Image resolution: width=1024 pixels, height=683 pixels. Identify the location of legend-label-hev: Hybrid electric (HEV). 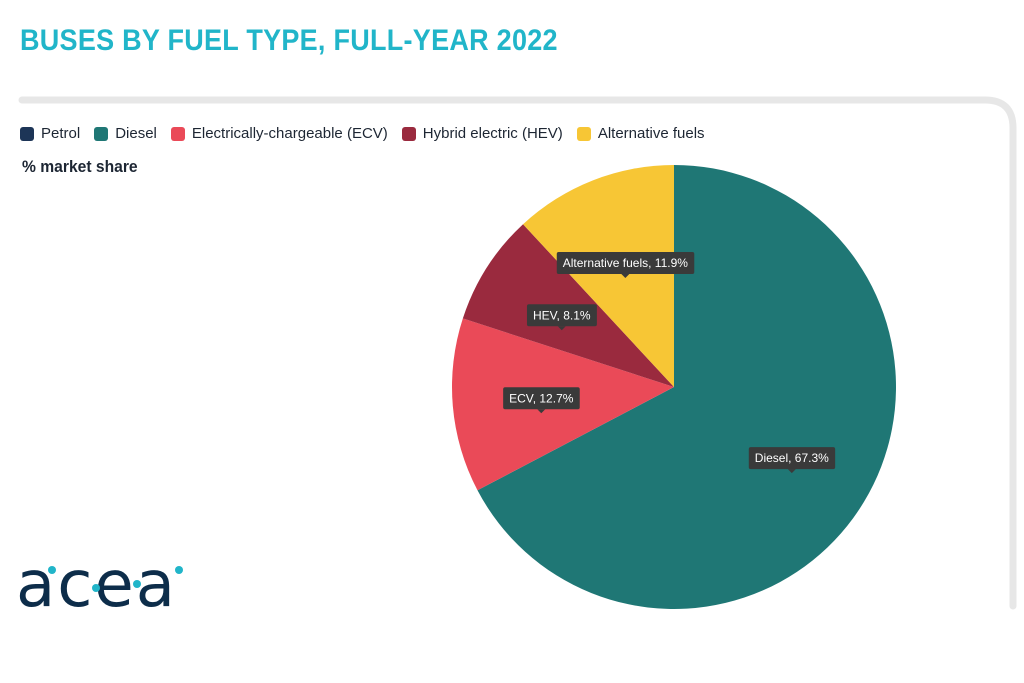
(492, 133).